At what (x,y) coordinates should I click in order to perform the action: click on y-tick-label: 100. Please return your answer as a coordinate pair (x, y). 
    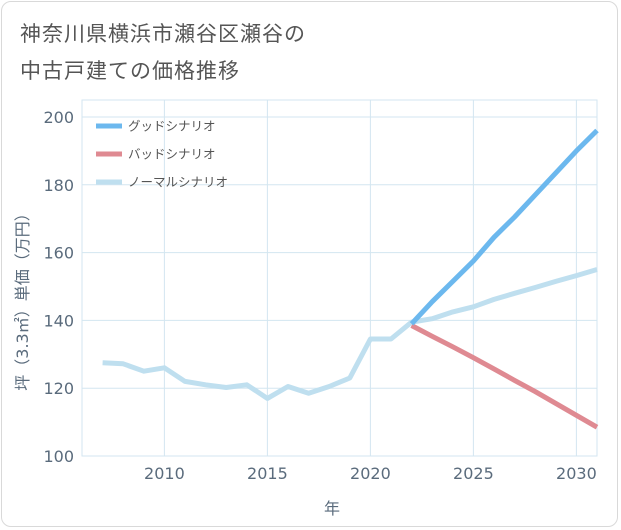
    Looking at the image, I should click on (58, 456).